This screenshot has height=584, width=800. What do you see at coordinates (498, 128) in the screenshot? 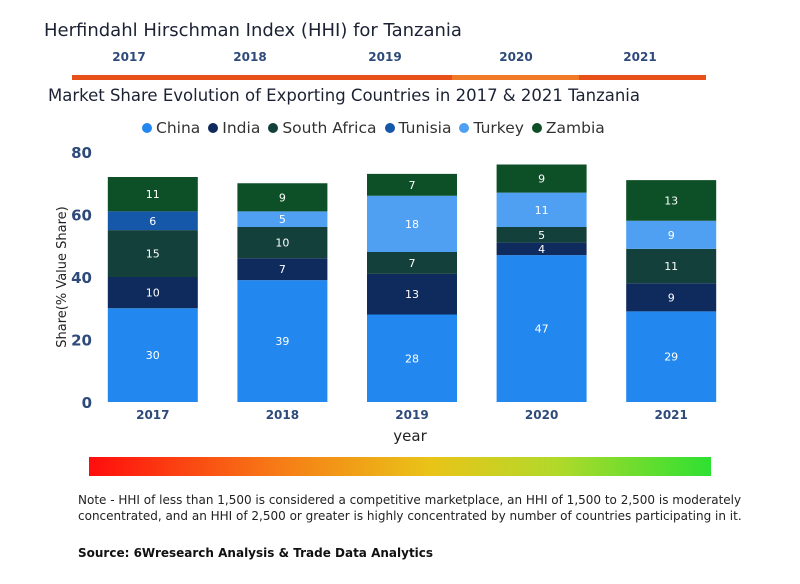
I see `legend-label: Turkey` at bounding box center [498, 128].